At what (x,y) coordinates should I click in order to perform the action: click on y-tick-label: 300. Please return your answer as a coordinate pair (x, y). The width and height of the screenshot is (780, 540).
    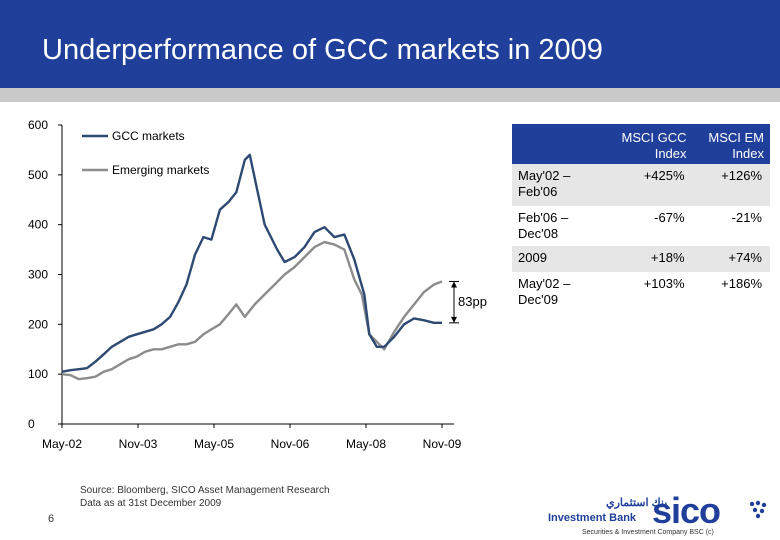
    Looking at the image, I should click on (38, 275).